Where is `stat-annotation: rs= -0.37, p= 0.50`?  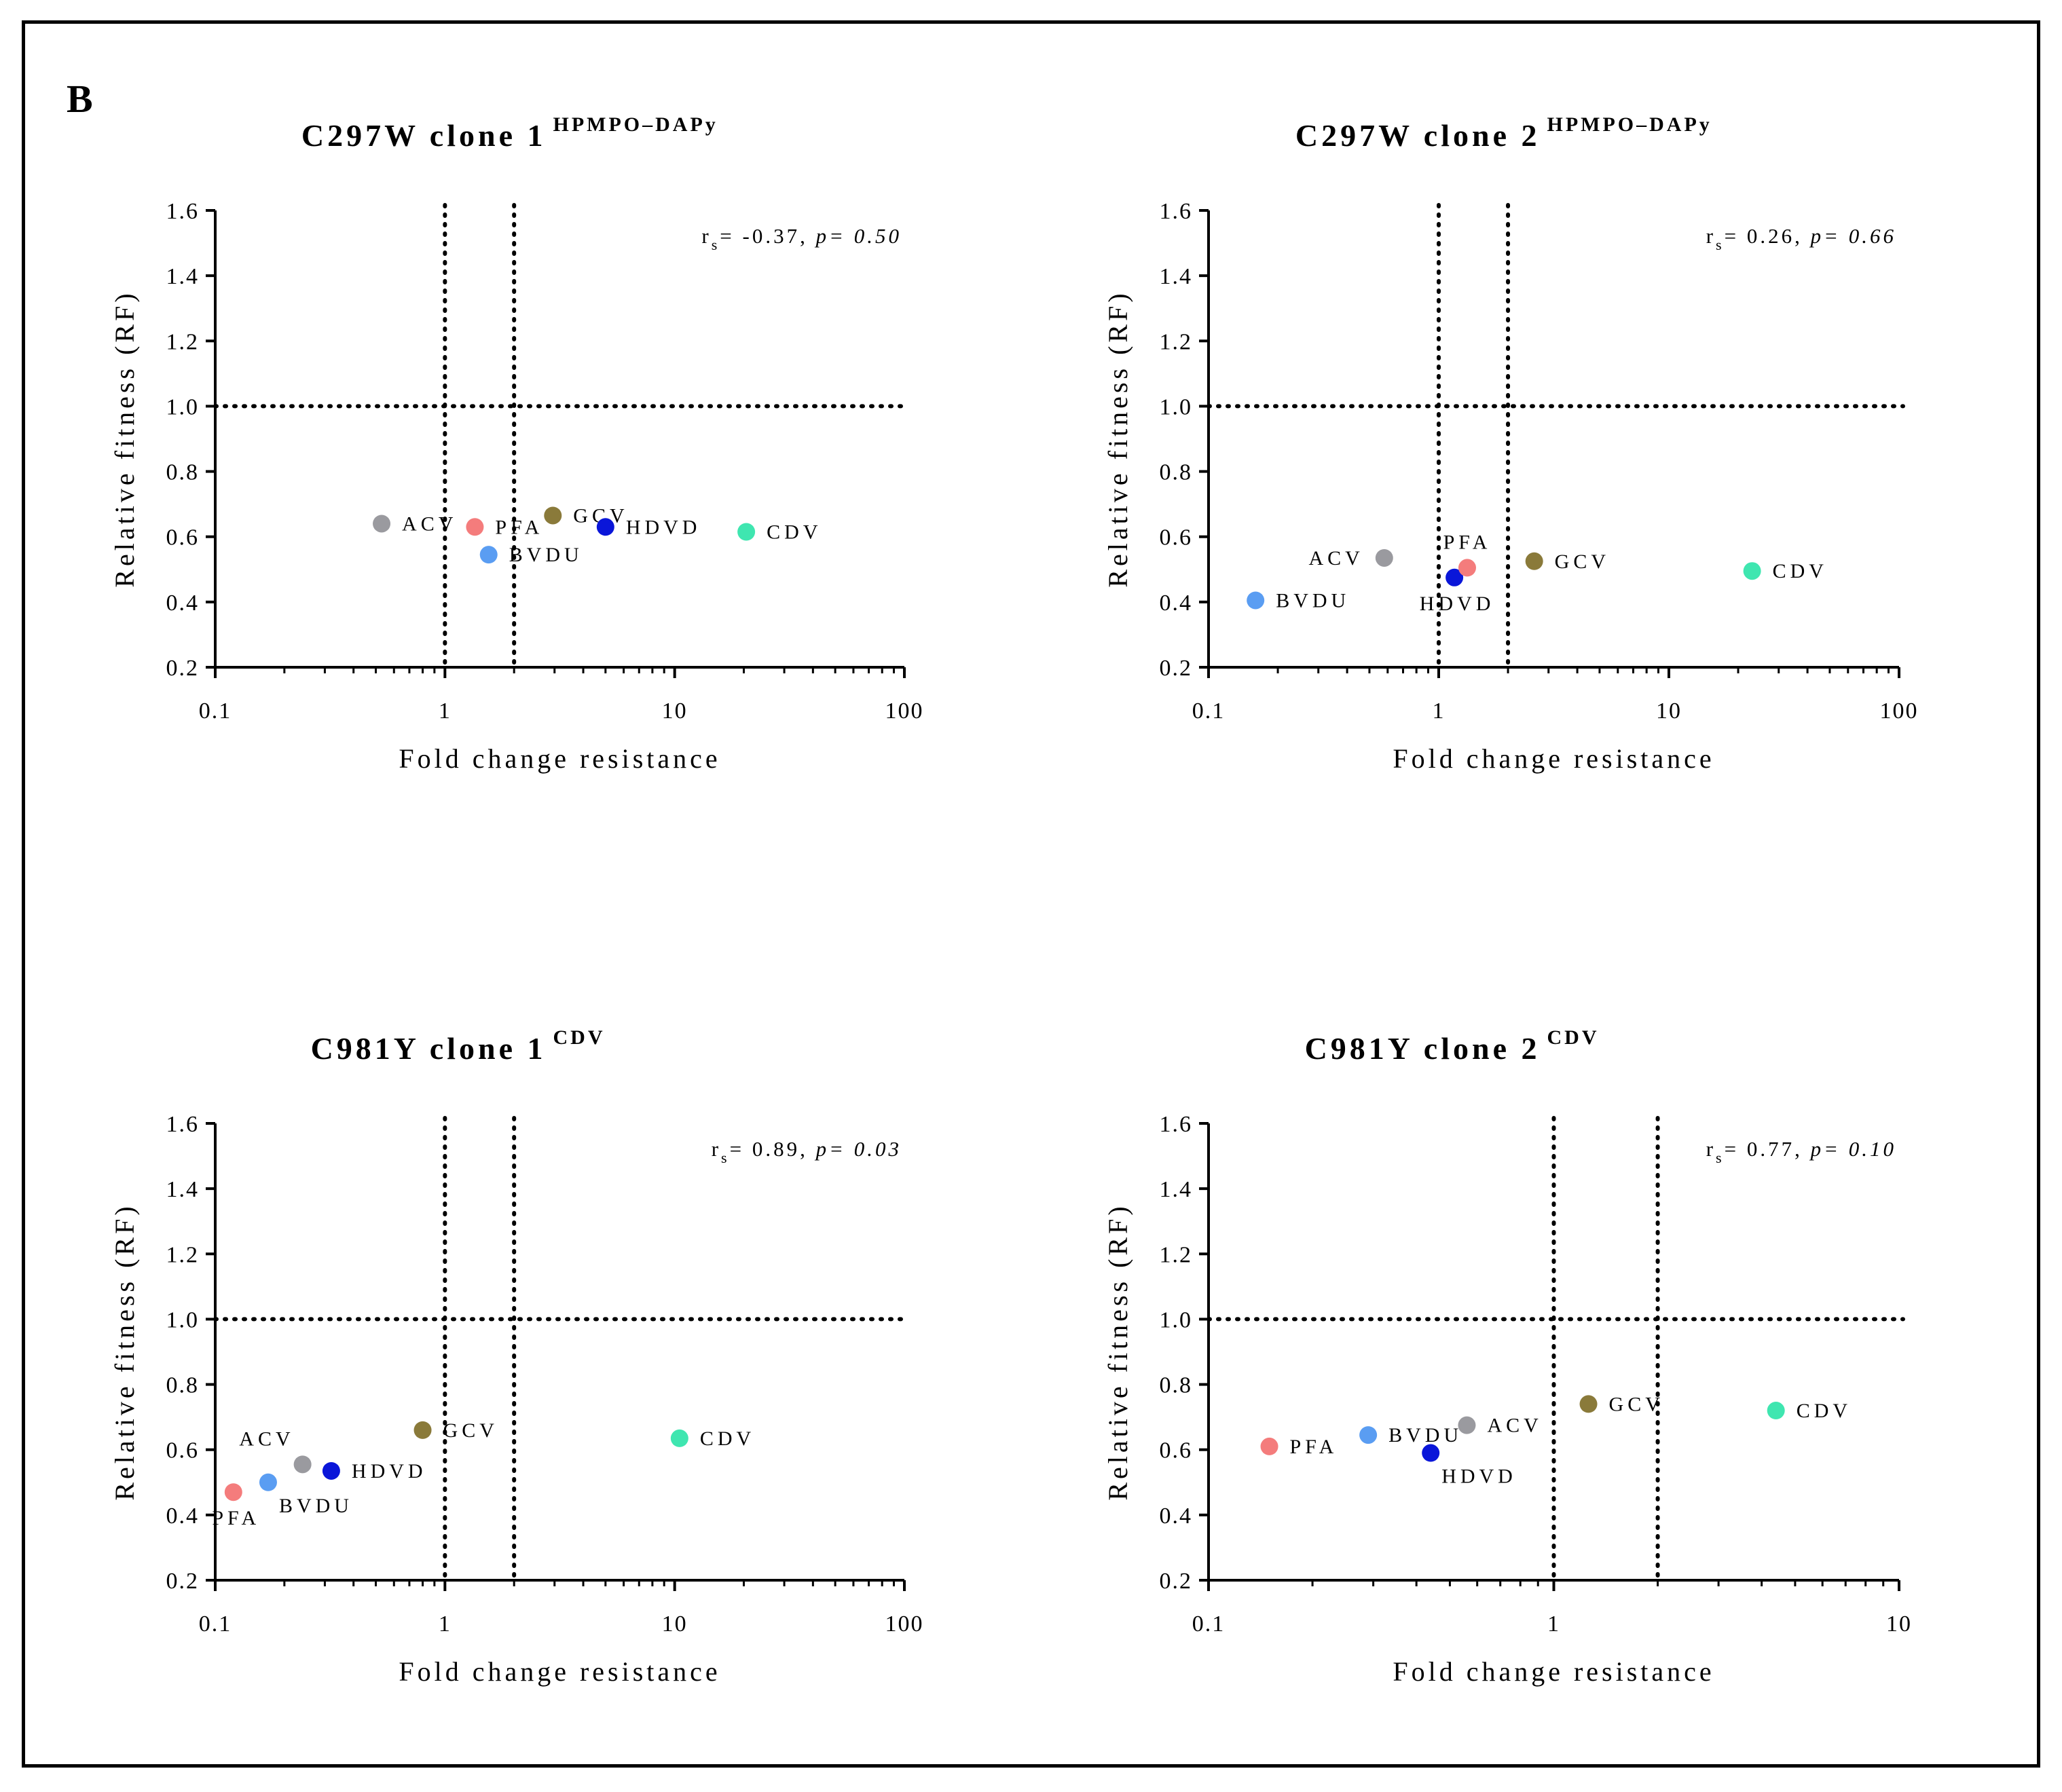 stat-annotation: rs= -0.37, p= 0.50 is located at coordinates (802, 239).